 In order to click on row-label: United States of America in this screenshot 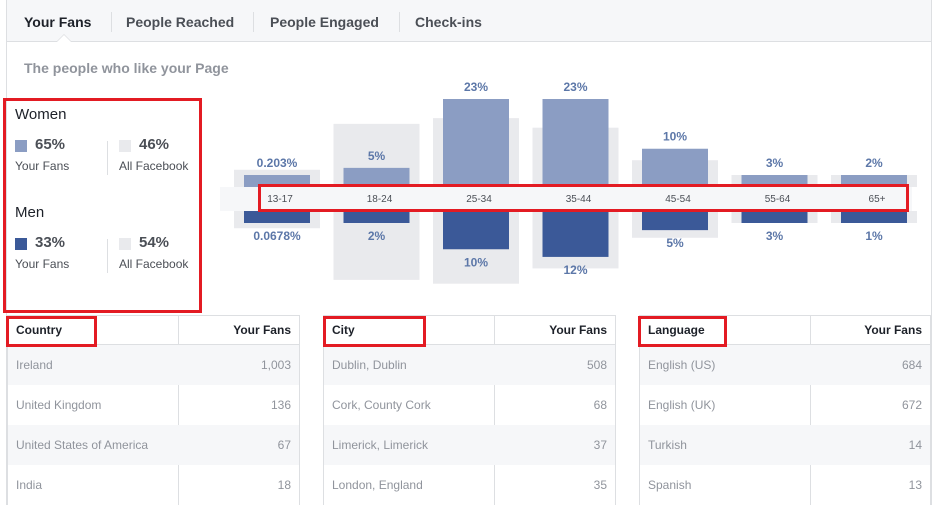, I will do `click(82, 445)`.